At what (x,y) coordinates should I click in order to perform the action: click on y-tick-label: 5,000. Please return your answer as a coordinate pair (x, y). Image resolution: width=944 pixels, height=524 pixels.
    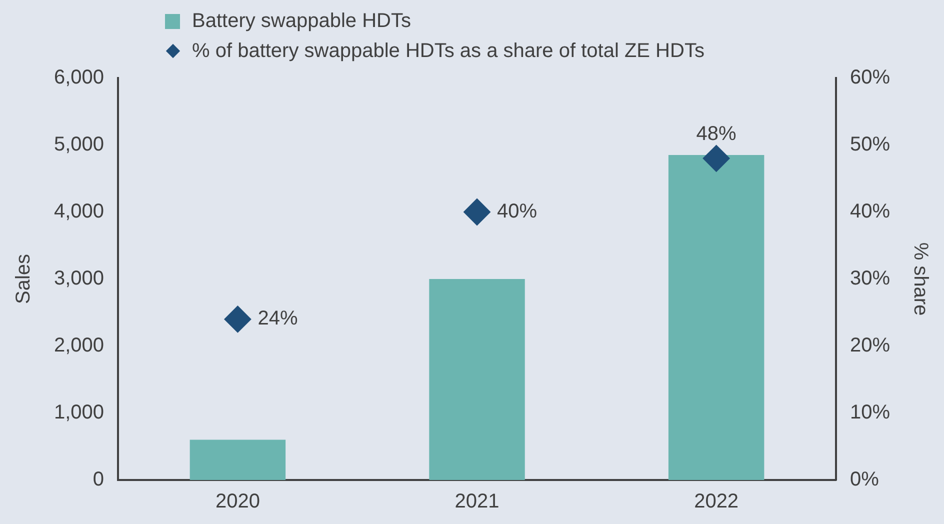
    Looking at the image, I should click on (79, 145).